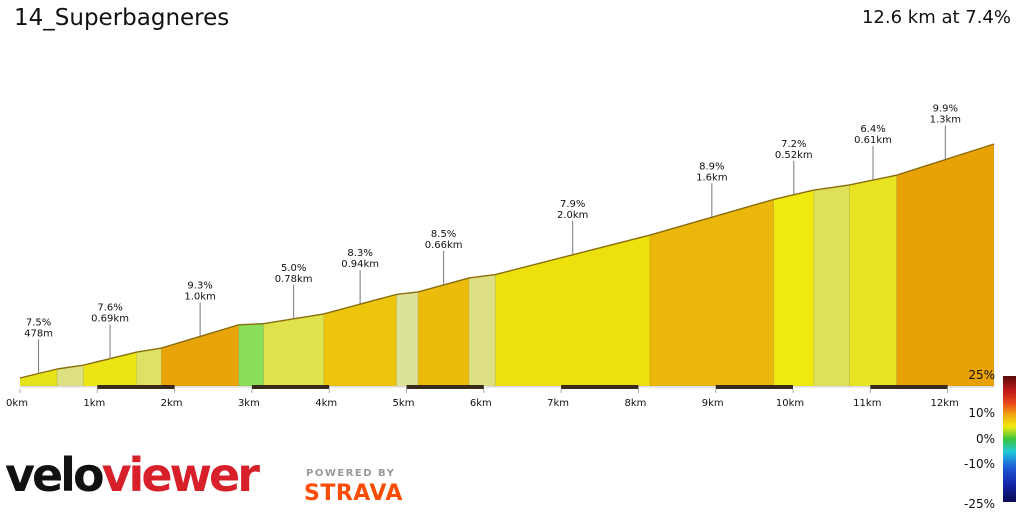  Describe the element at coordinates (199, 285) in the screenshot. I see `segment-gradient-label: 9.3%` at that location.